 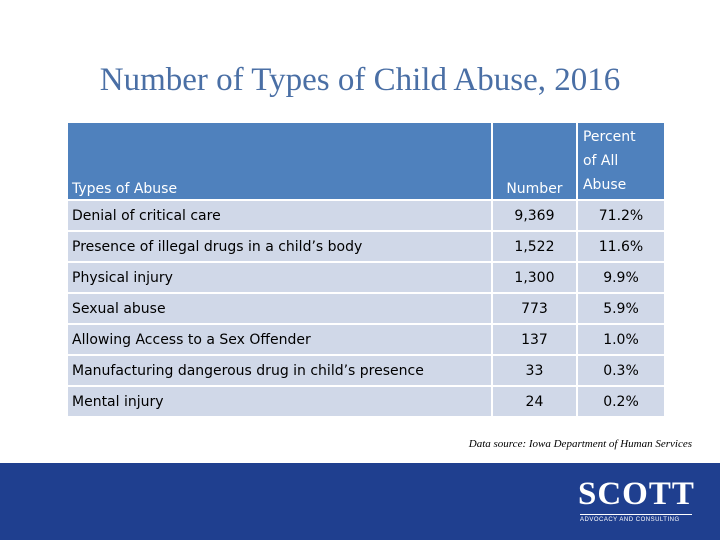 I want to click on cell-percent: 0.3%, so click(x=619, y=371).